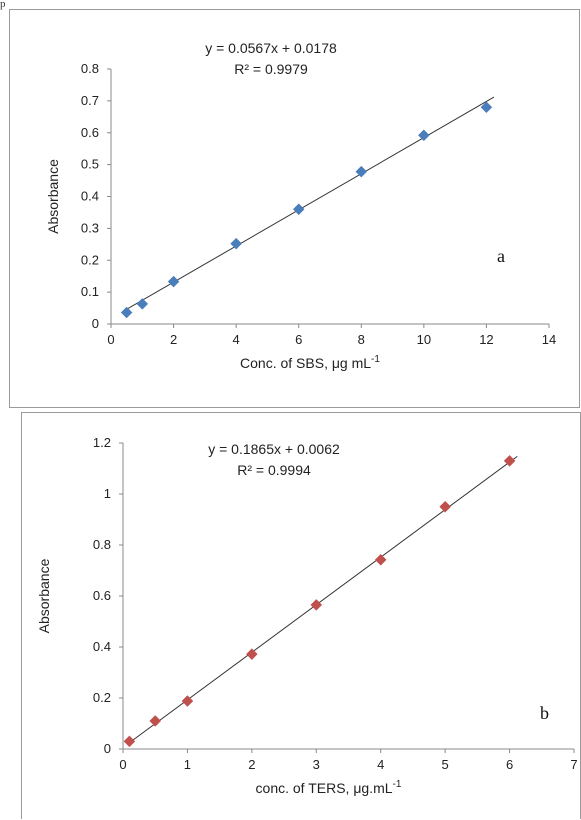 This screenshot has width=581, height=820. I want to click on top-mark: p, so click(3, 5).